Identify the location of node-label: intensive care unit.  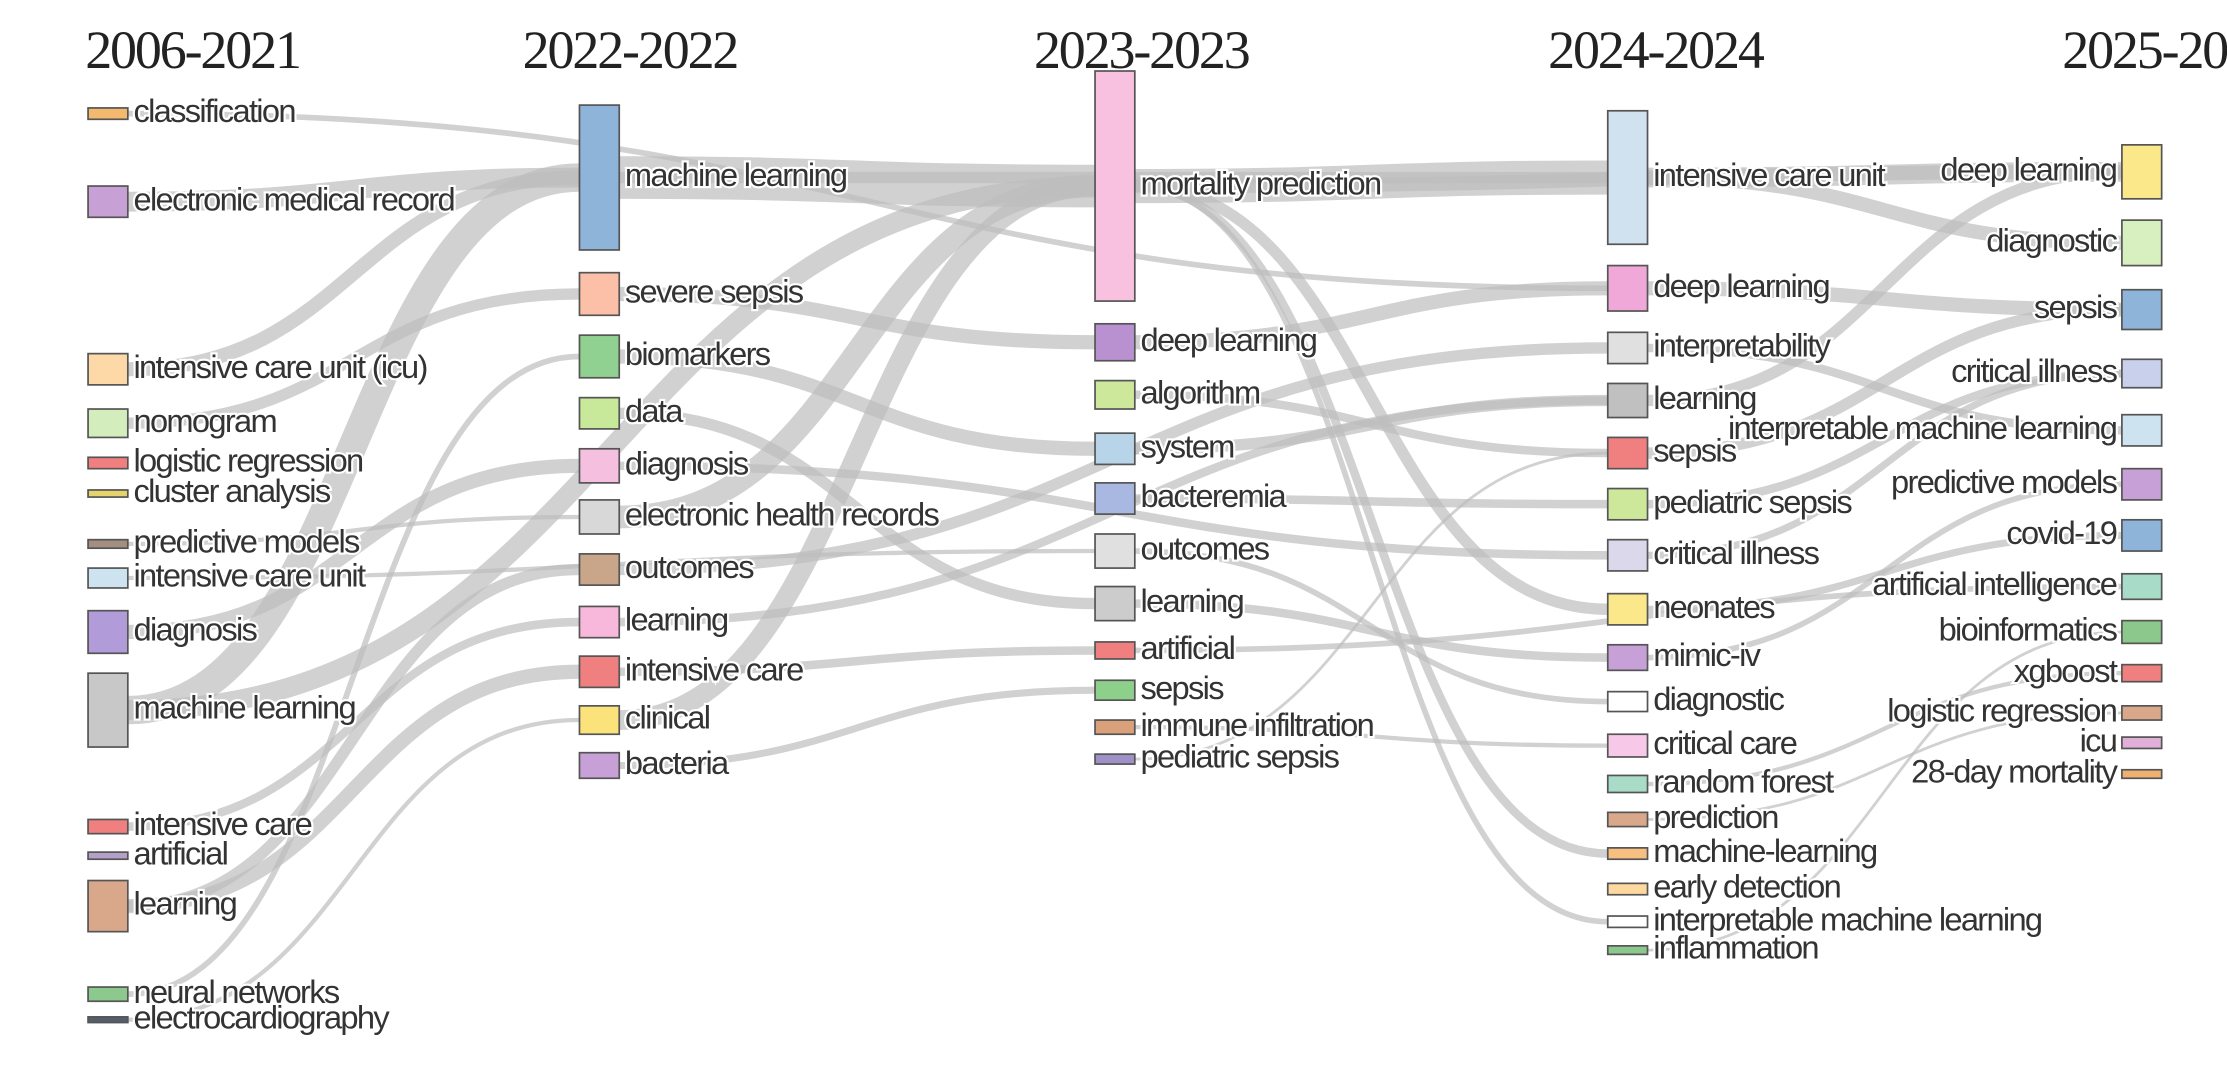
(250, 575).